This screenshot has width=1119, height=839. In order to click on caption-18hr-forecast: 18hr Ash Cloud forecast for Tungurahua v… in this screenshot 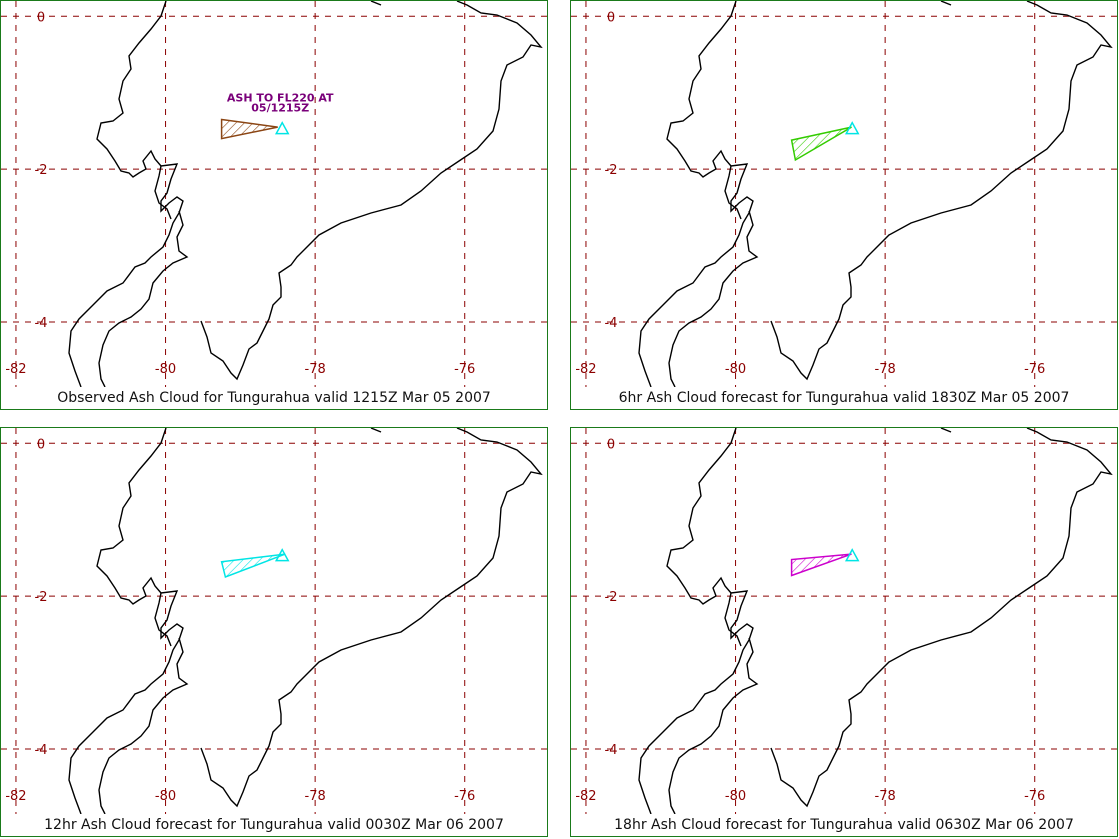, I will do `click(844, 825)`.